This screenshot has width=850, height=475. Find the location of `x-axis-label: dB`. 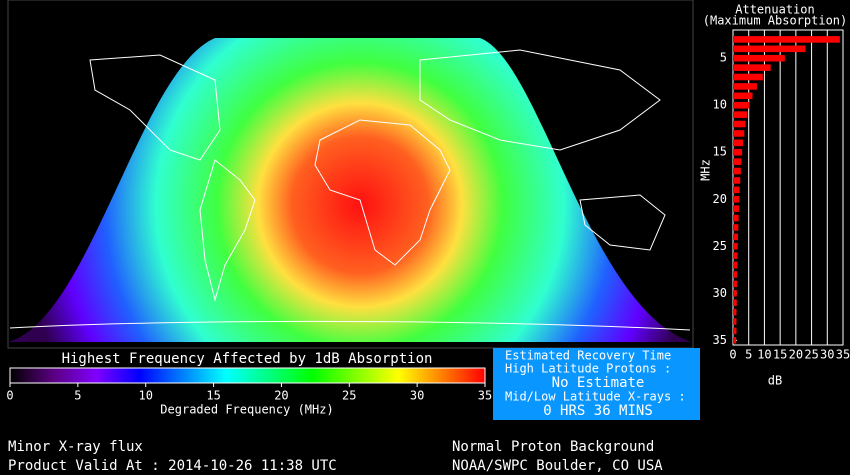

x-axis-label: dB is located at coordinates (775, 381).